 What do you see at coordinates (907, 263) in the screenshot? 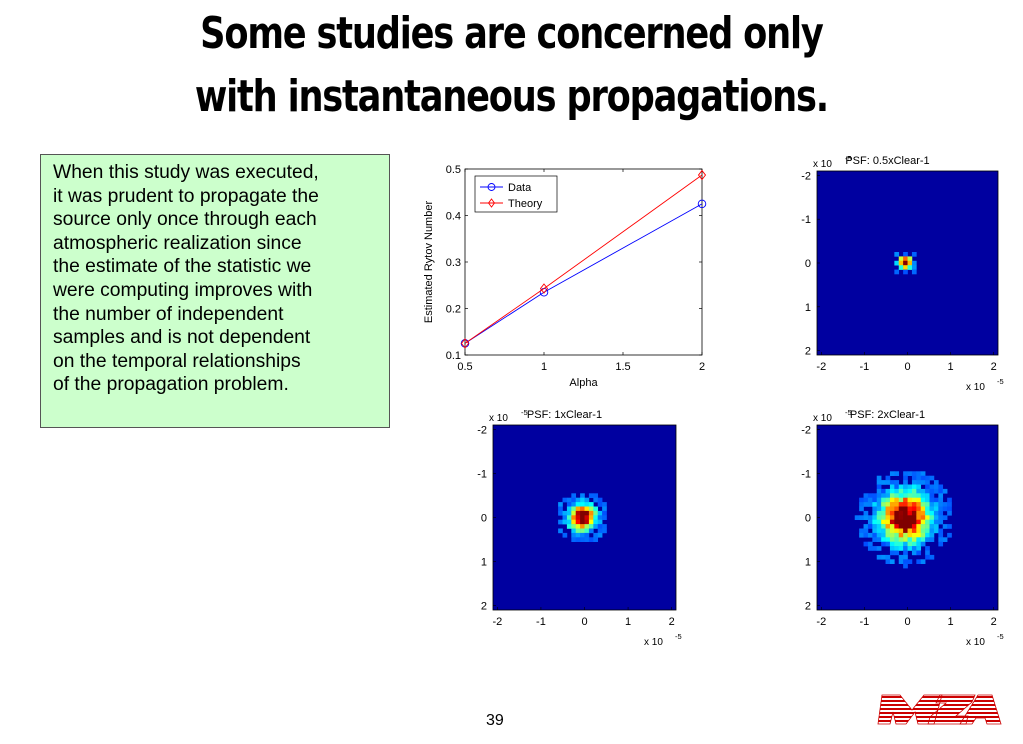
I see `psf-frame` at bounding box center [907, 263].